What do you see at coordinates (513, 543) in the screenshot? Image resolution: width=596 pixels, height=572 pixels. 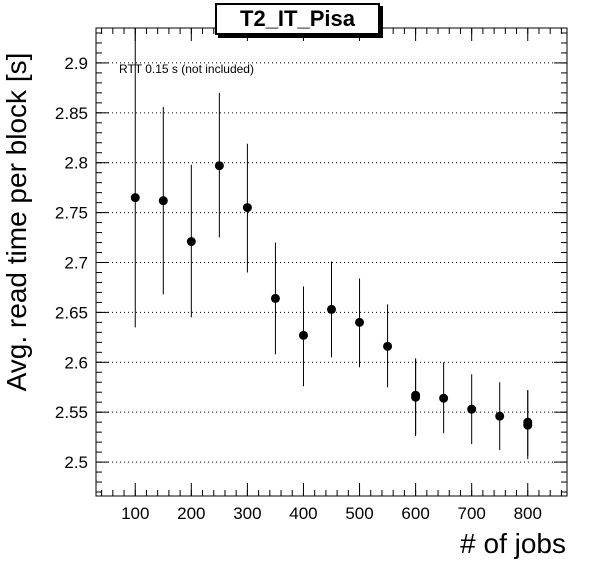 I see `x-axis-label: # of jobs` at bounding box center [513, 543].